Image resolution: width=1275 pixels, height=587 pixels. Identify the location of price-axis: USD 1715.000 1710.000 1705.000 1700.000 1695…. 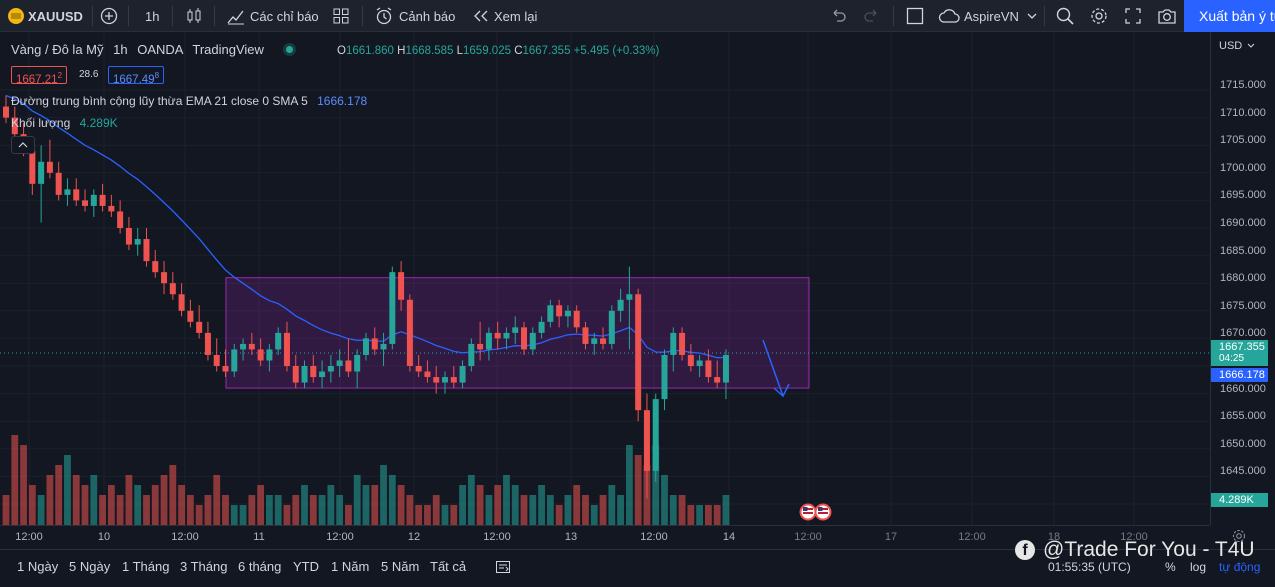
(1242, 278).